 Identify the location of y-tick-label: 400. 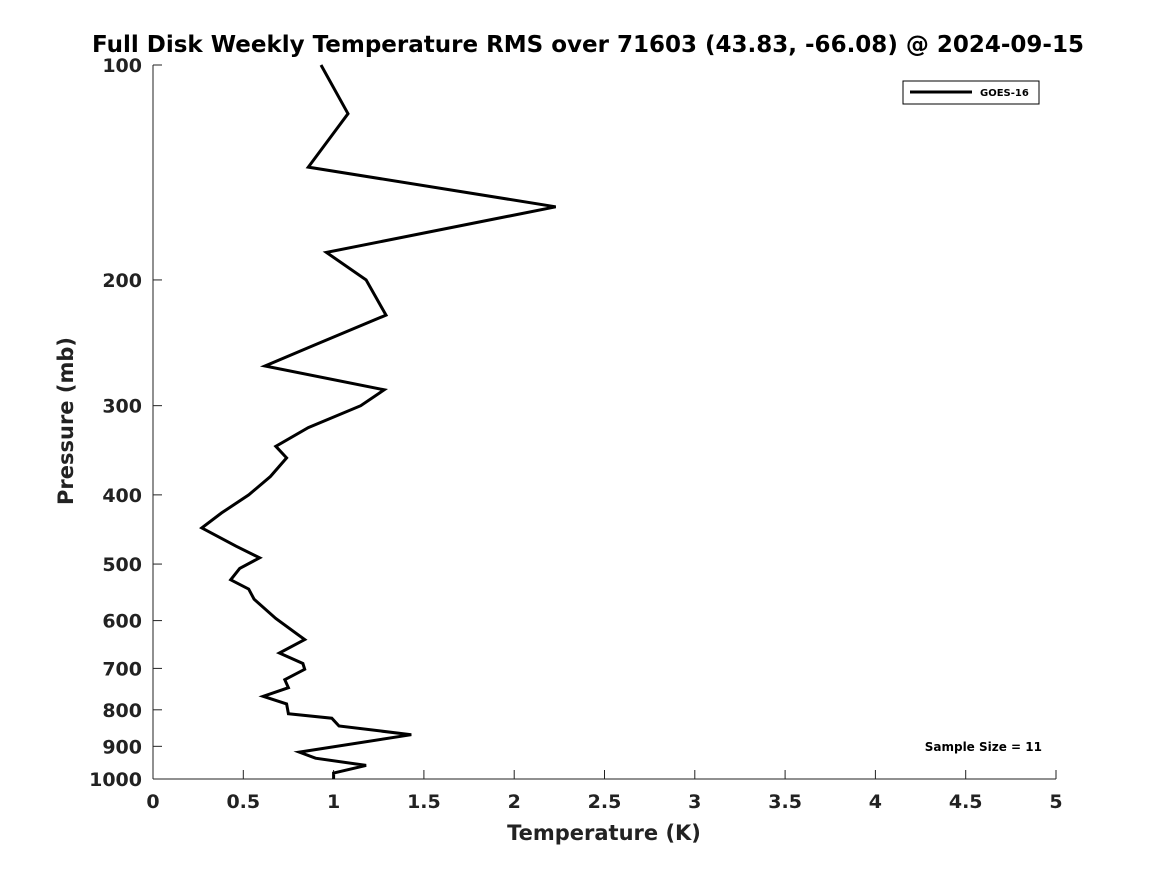
(122, 496).